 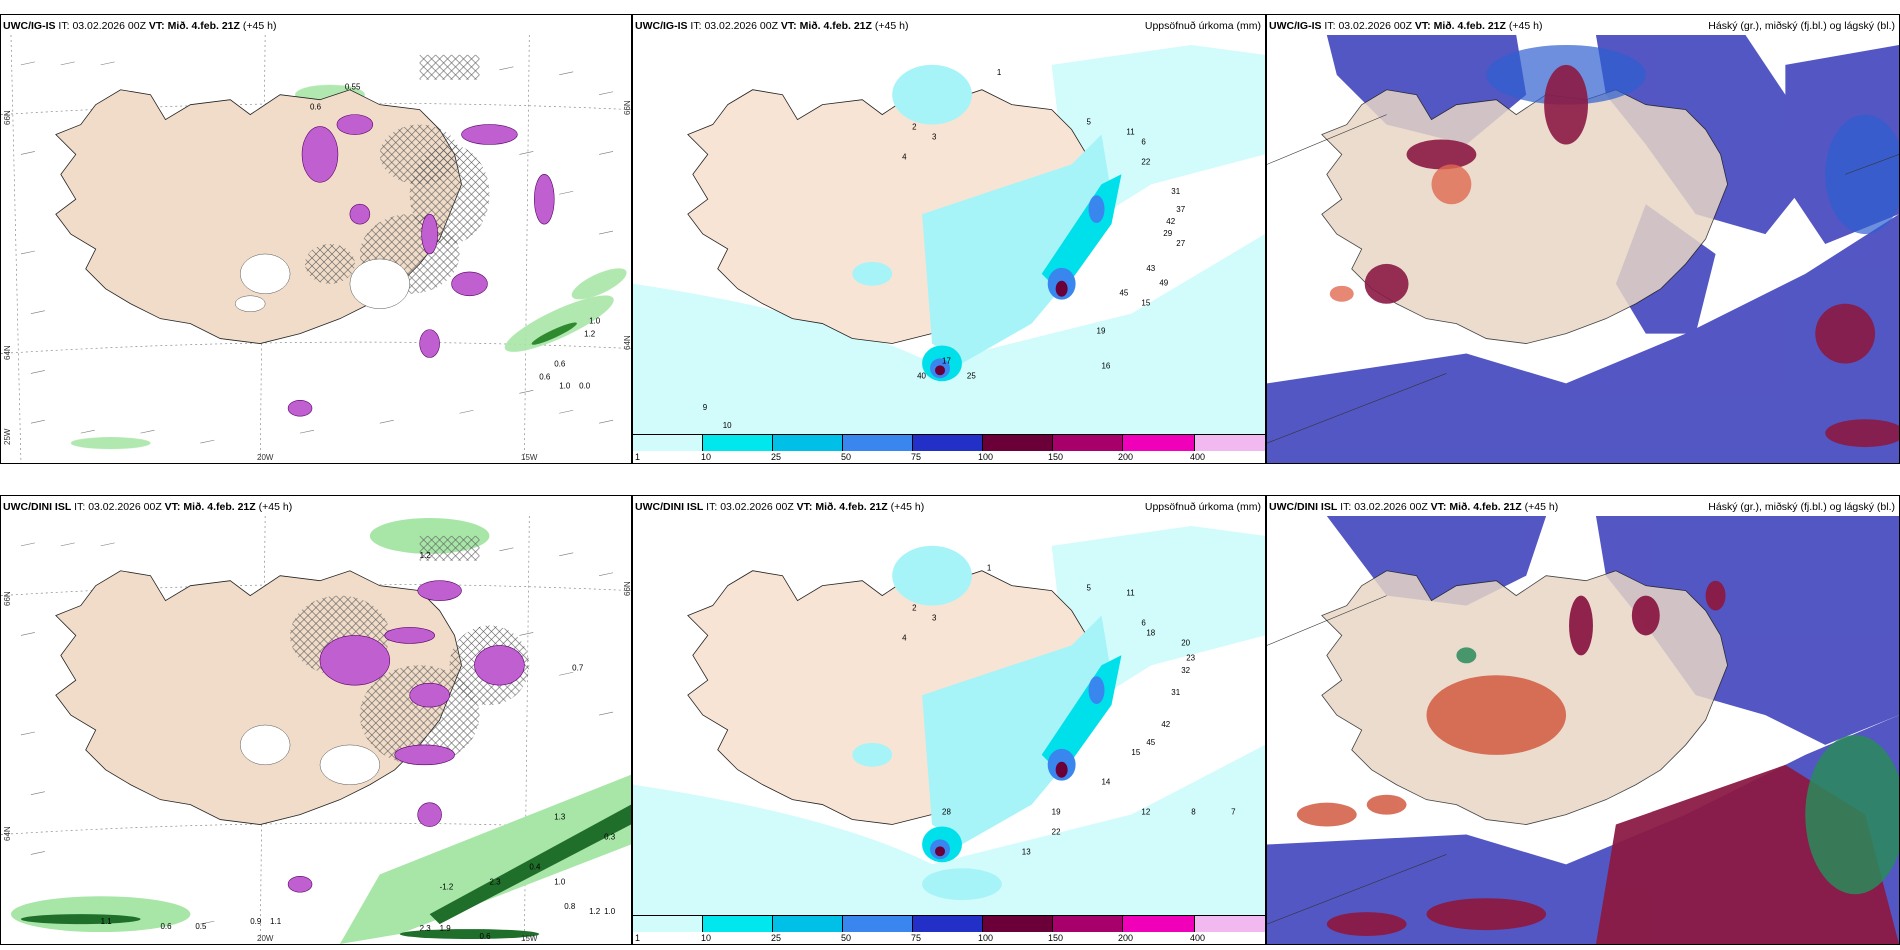 I want to click on svg-text: 31, so click(x=1175, y=692).